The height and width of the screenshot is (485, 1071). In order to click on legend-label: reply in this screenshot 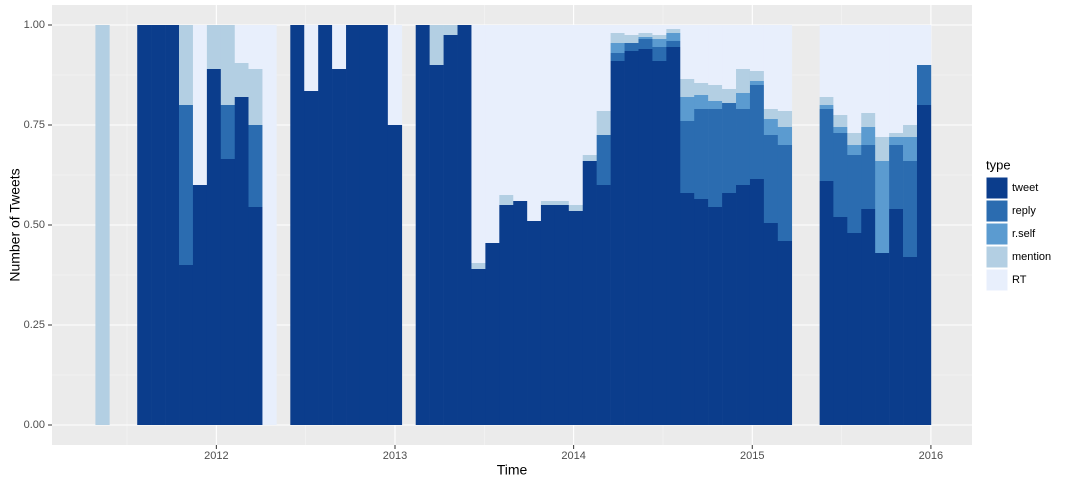, I will do `click(1024, 211)`.